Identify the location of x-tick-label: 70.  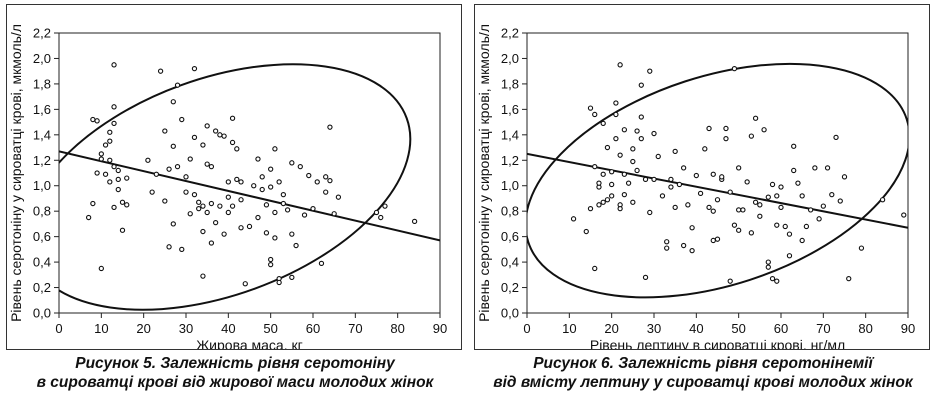
(355, 328).